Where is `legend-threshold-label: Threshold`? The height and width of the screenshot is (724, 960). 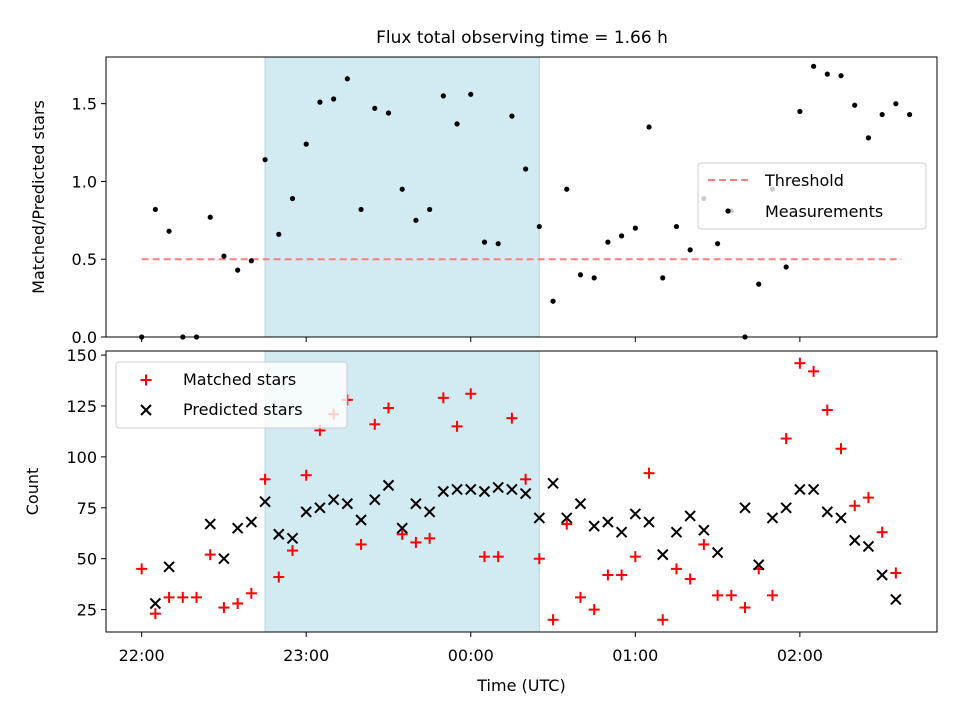 legend-threshold-label: Threshold is located at coordinates (804, 180).